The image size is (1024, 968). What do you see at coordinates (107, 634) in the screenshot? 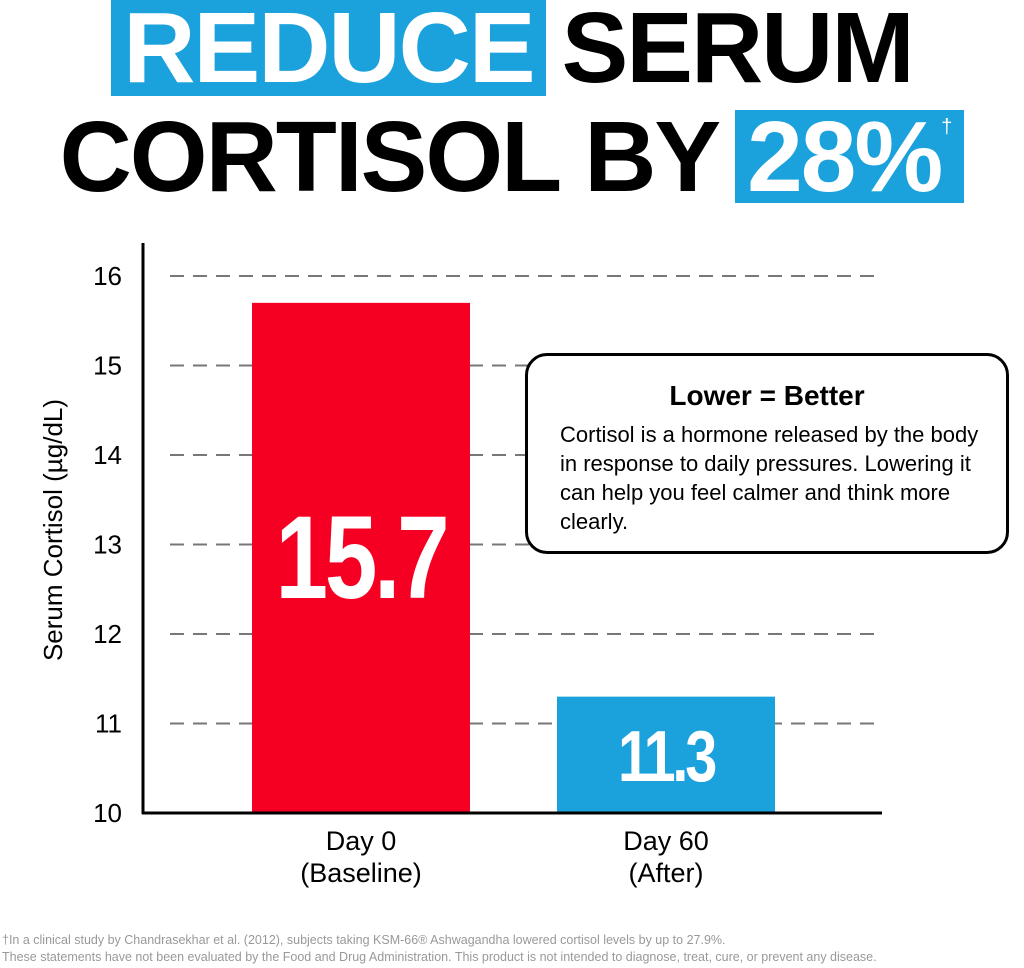
I see `y-tick-label: 12` at bounding box center [107, 634].